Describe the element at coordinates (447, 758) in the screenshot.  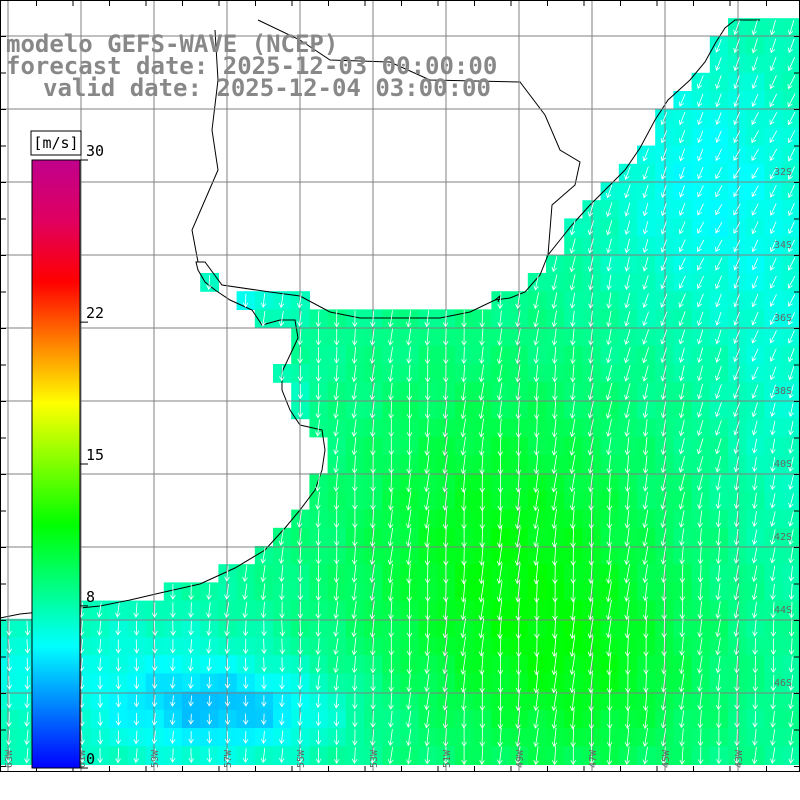
I see `longitude-label: 51W` at that location.